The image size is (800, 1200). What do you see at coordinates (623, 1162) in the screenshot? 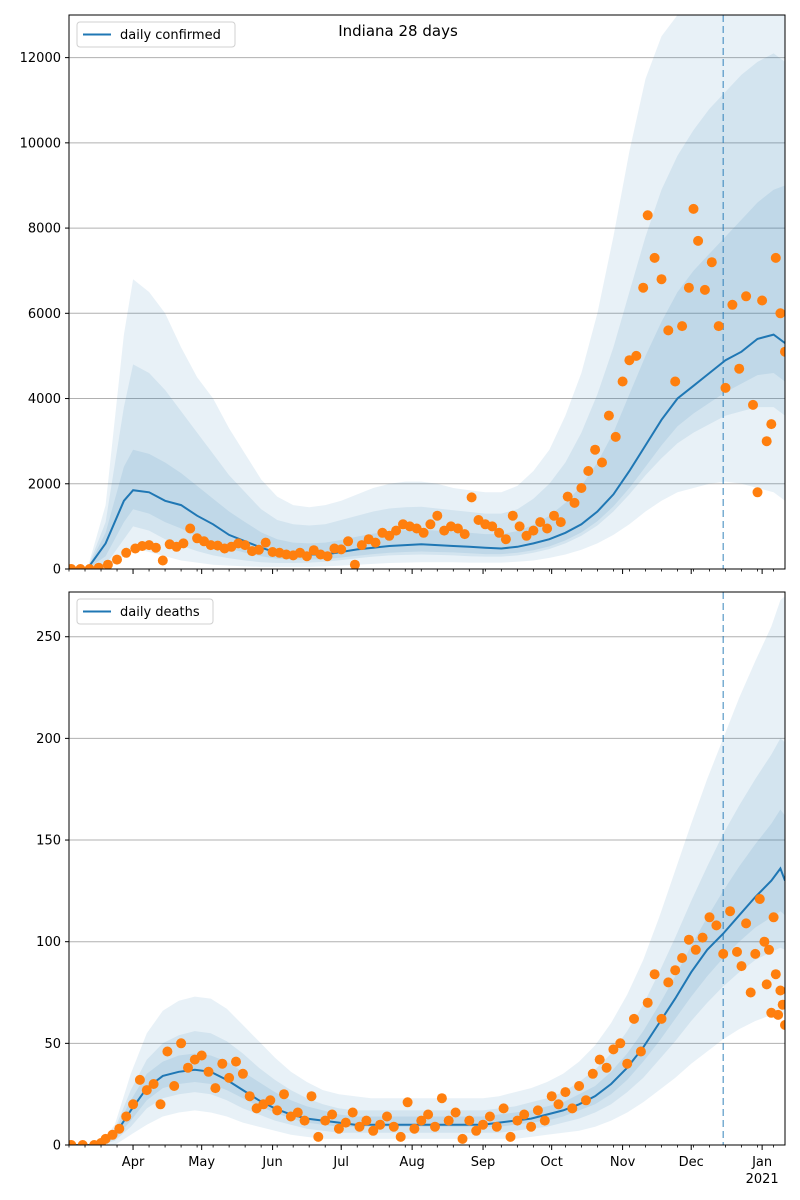
I see `x-tick-label: Nov` at bounding box center [623, 1162].